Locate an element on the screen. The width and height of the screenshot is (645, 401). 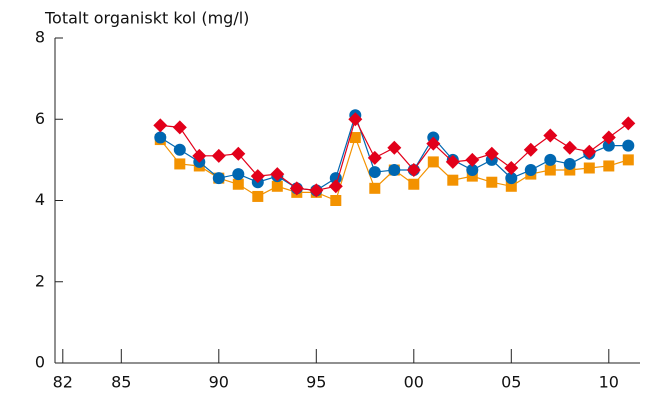
y-tick-label: 2 is located at coordinates (40, 280).